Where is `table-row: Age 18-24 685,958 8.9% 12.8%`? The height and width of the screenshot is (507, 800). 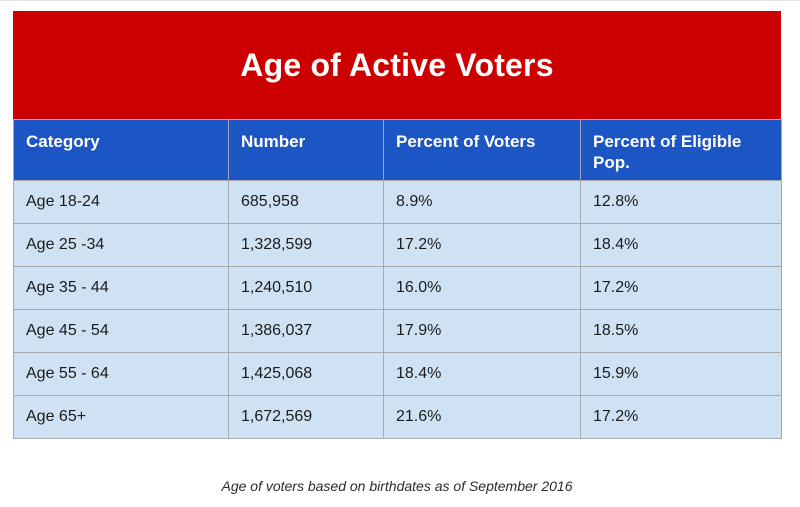 table-row: Age 18-24 685,958 8.9% 12.8% is located at coordinates (397, 202).